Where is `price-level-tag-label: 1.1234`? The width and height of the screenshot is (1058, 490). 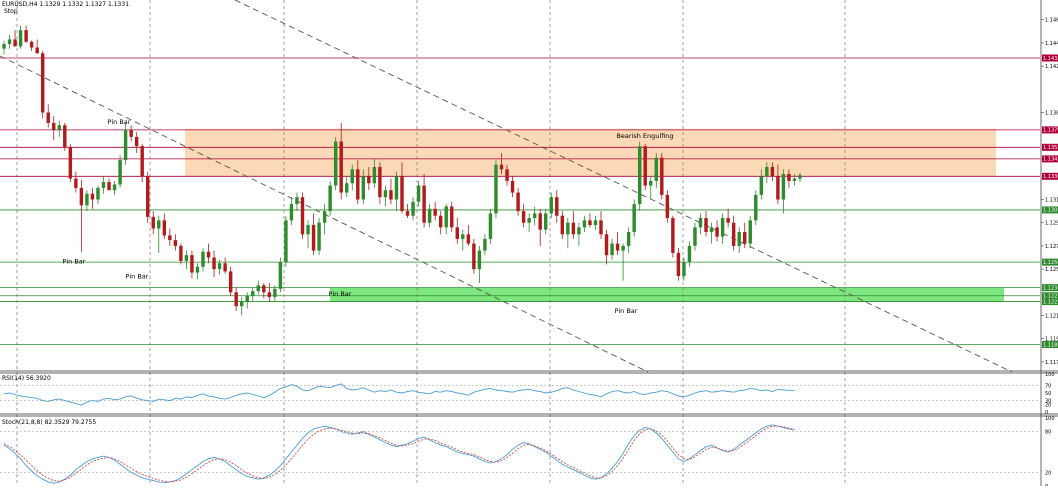 price-level-tag-label: 1.1234 is located at coordinates (1050, 288).